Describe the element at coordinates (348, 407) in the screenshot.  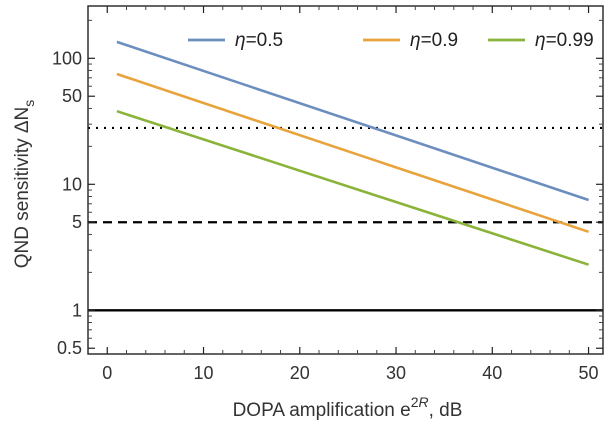
I see `x-axis-title: DOPA amplification e2R, dB` at that location.